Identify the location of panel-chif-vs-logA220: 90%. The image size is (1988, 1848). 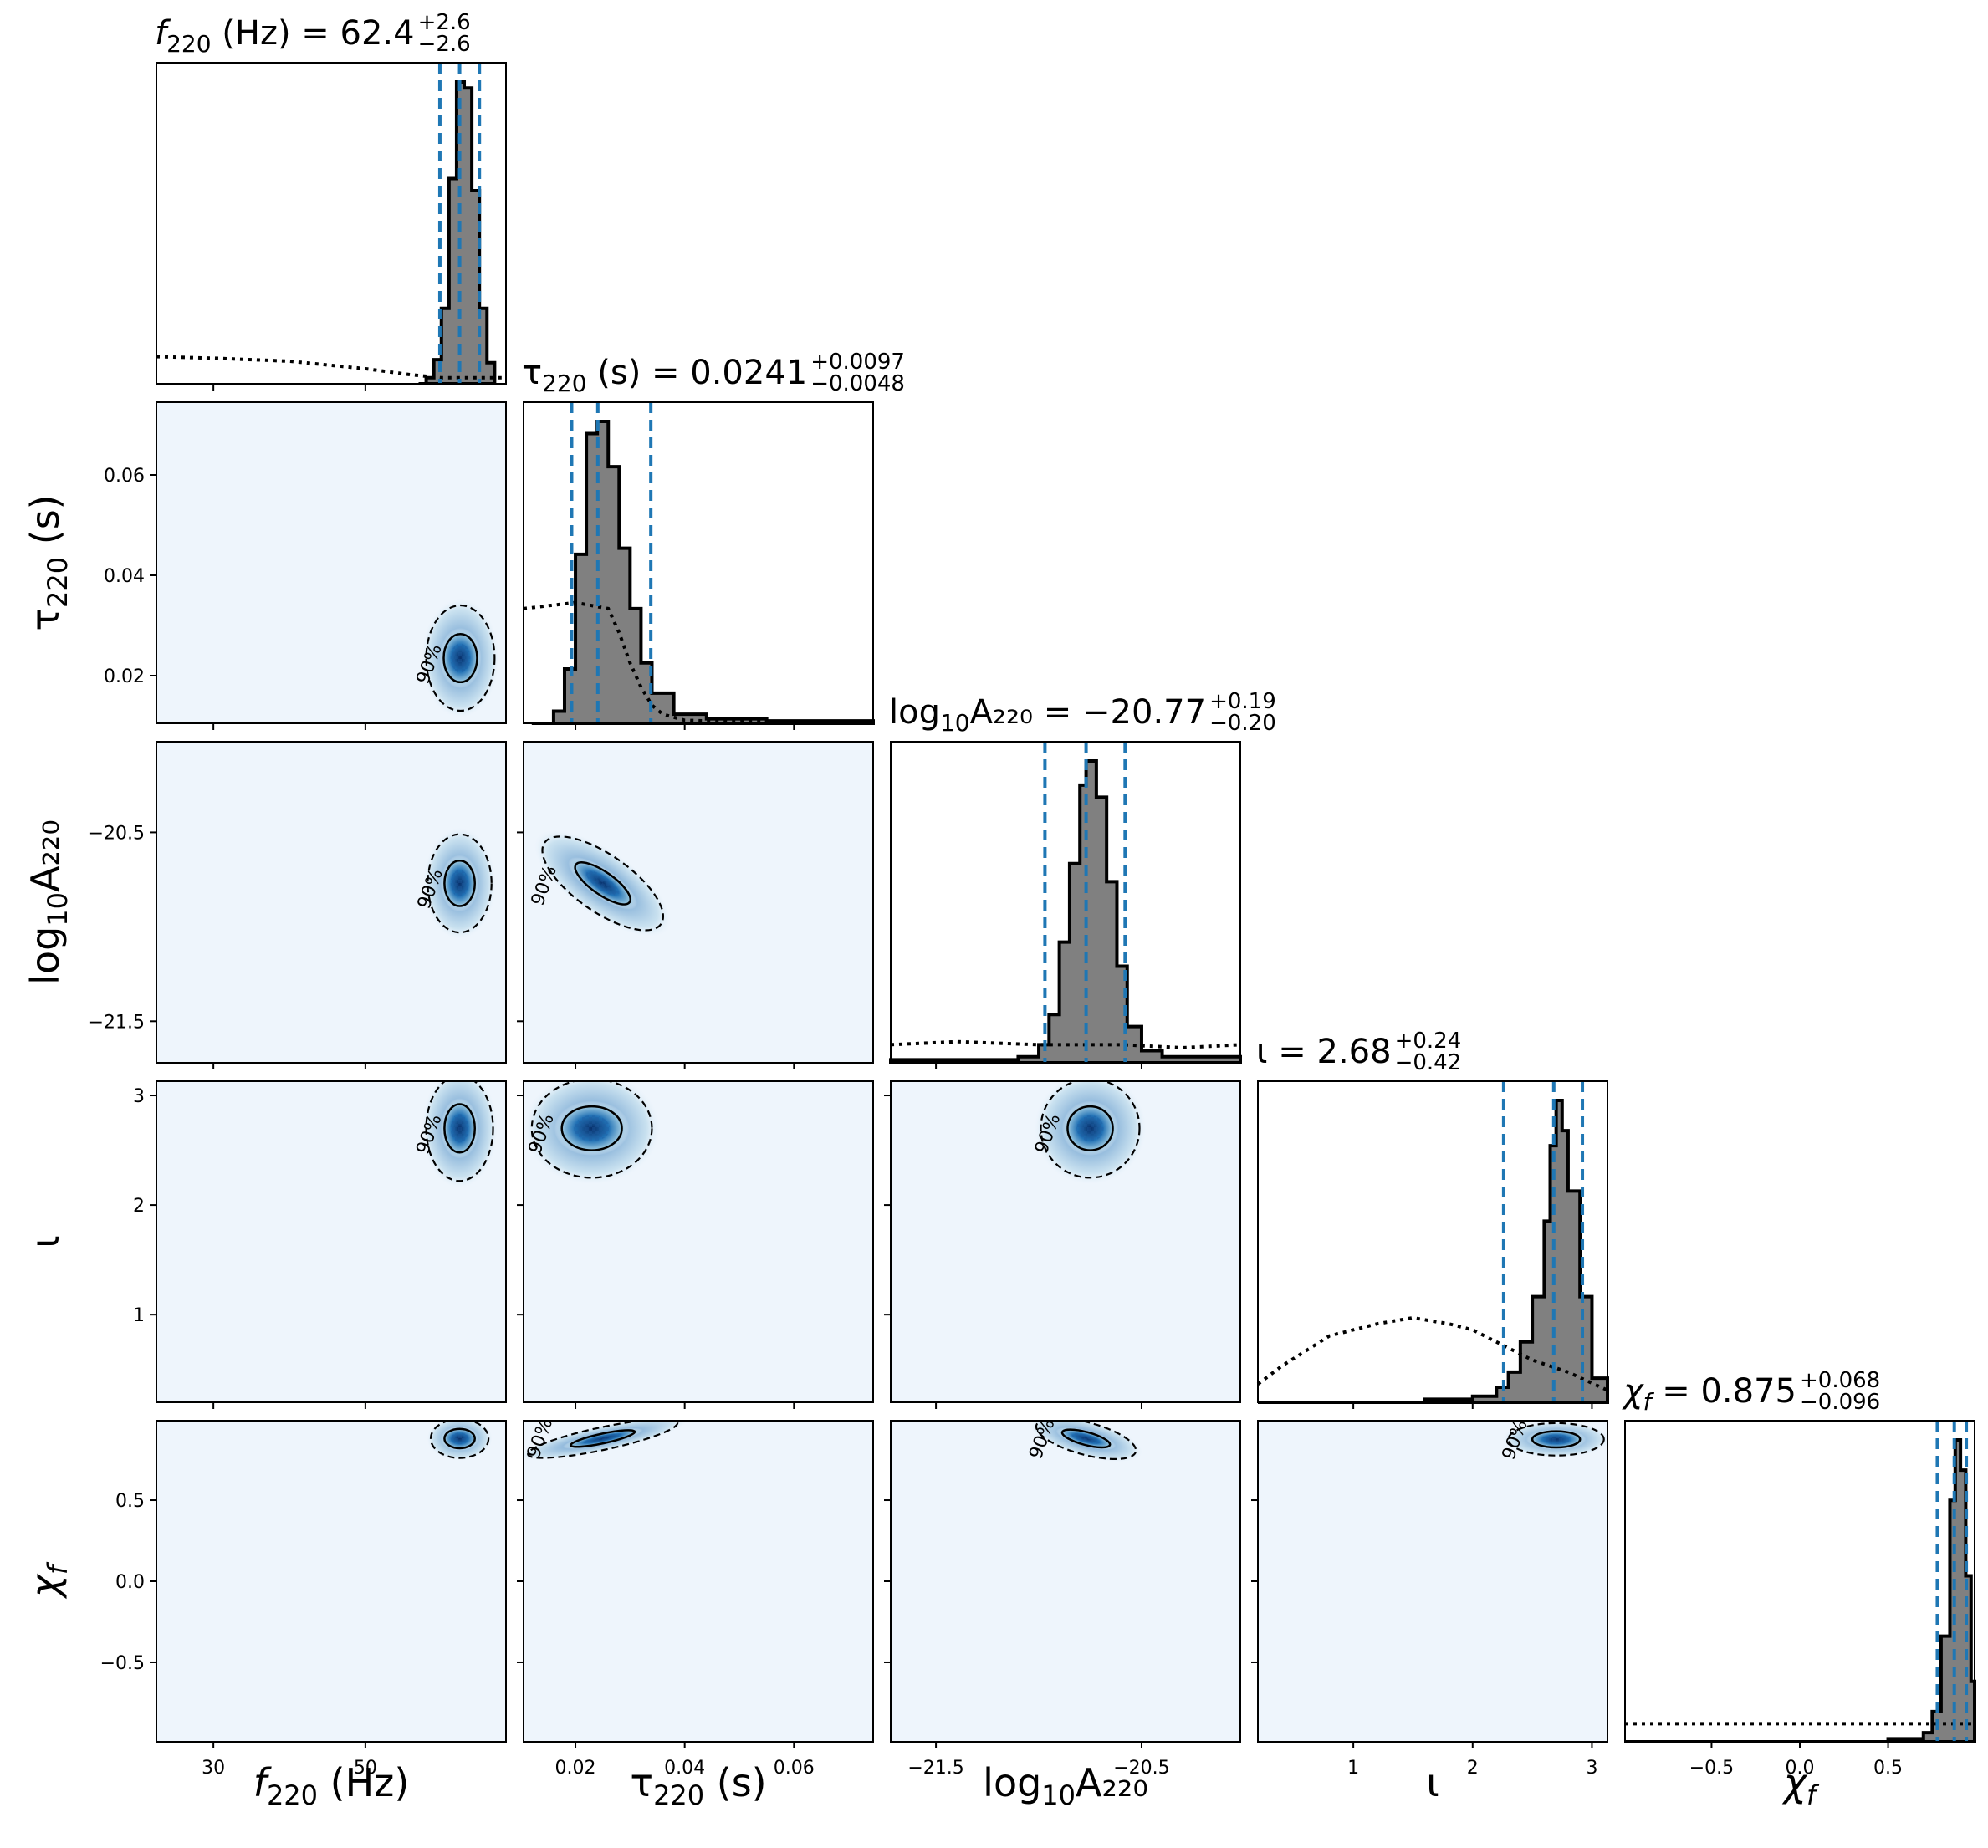
(1065, 1581).